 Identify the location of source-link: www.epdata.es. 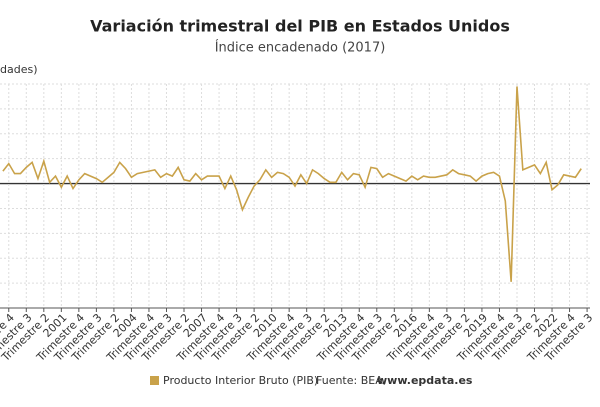
(425, 380).